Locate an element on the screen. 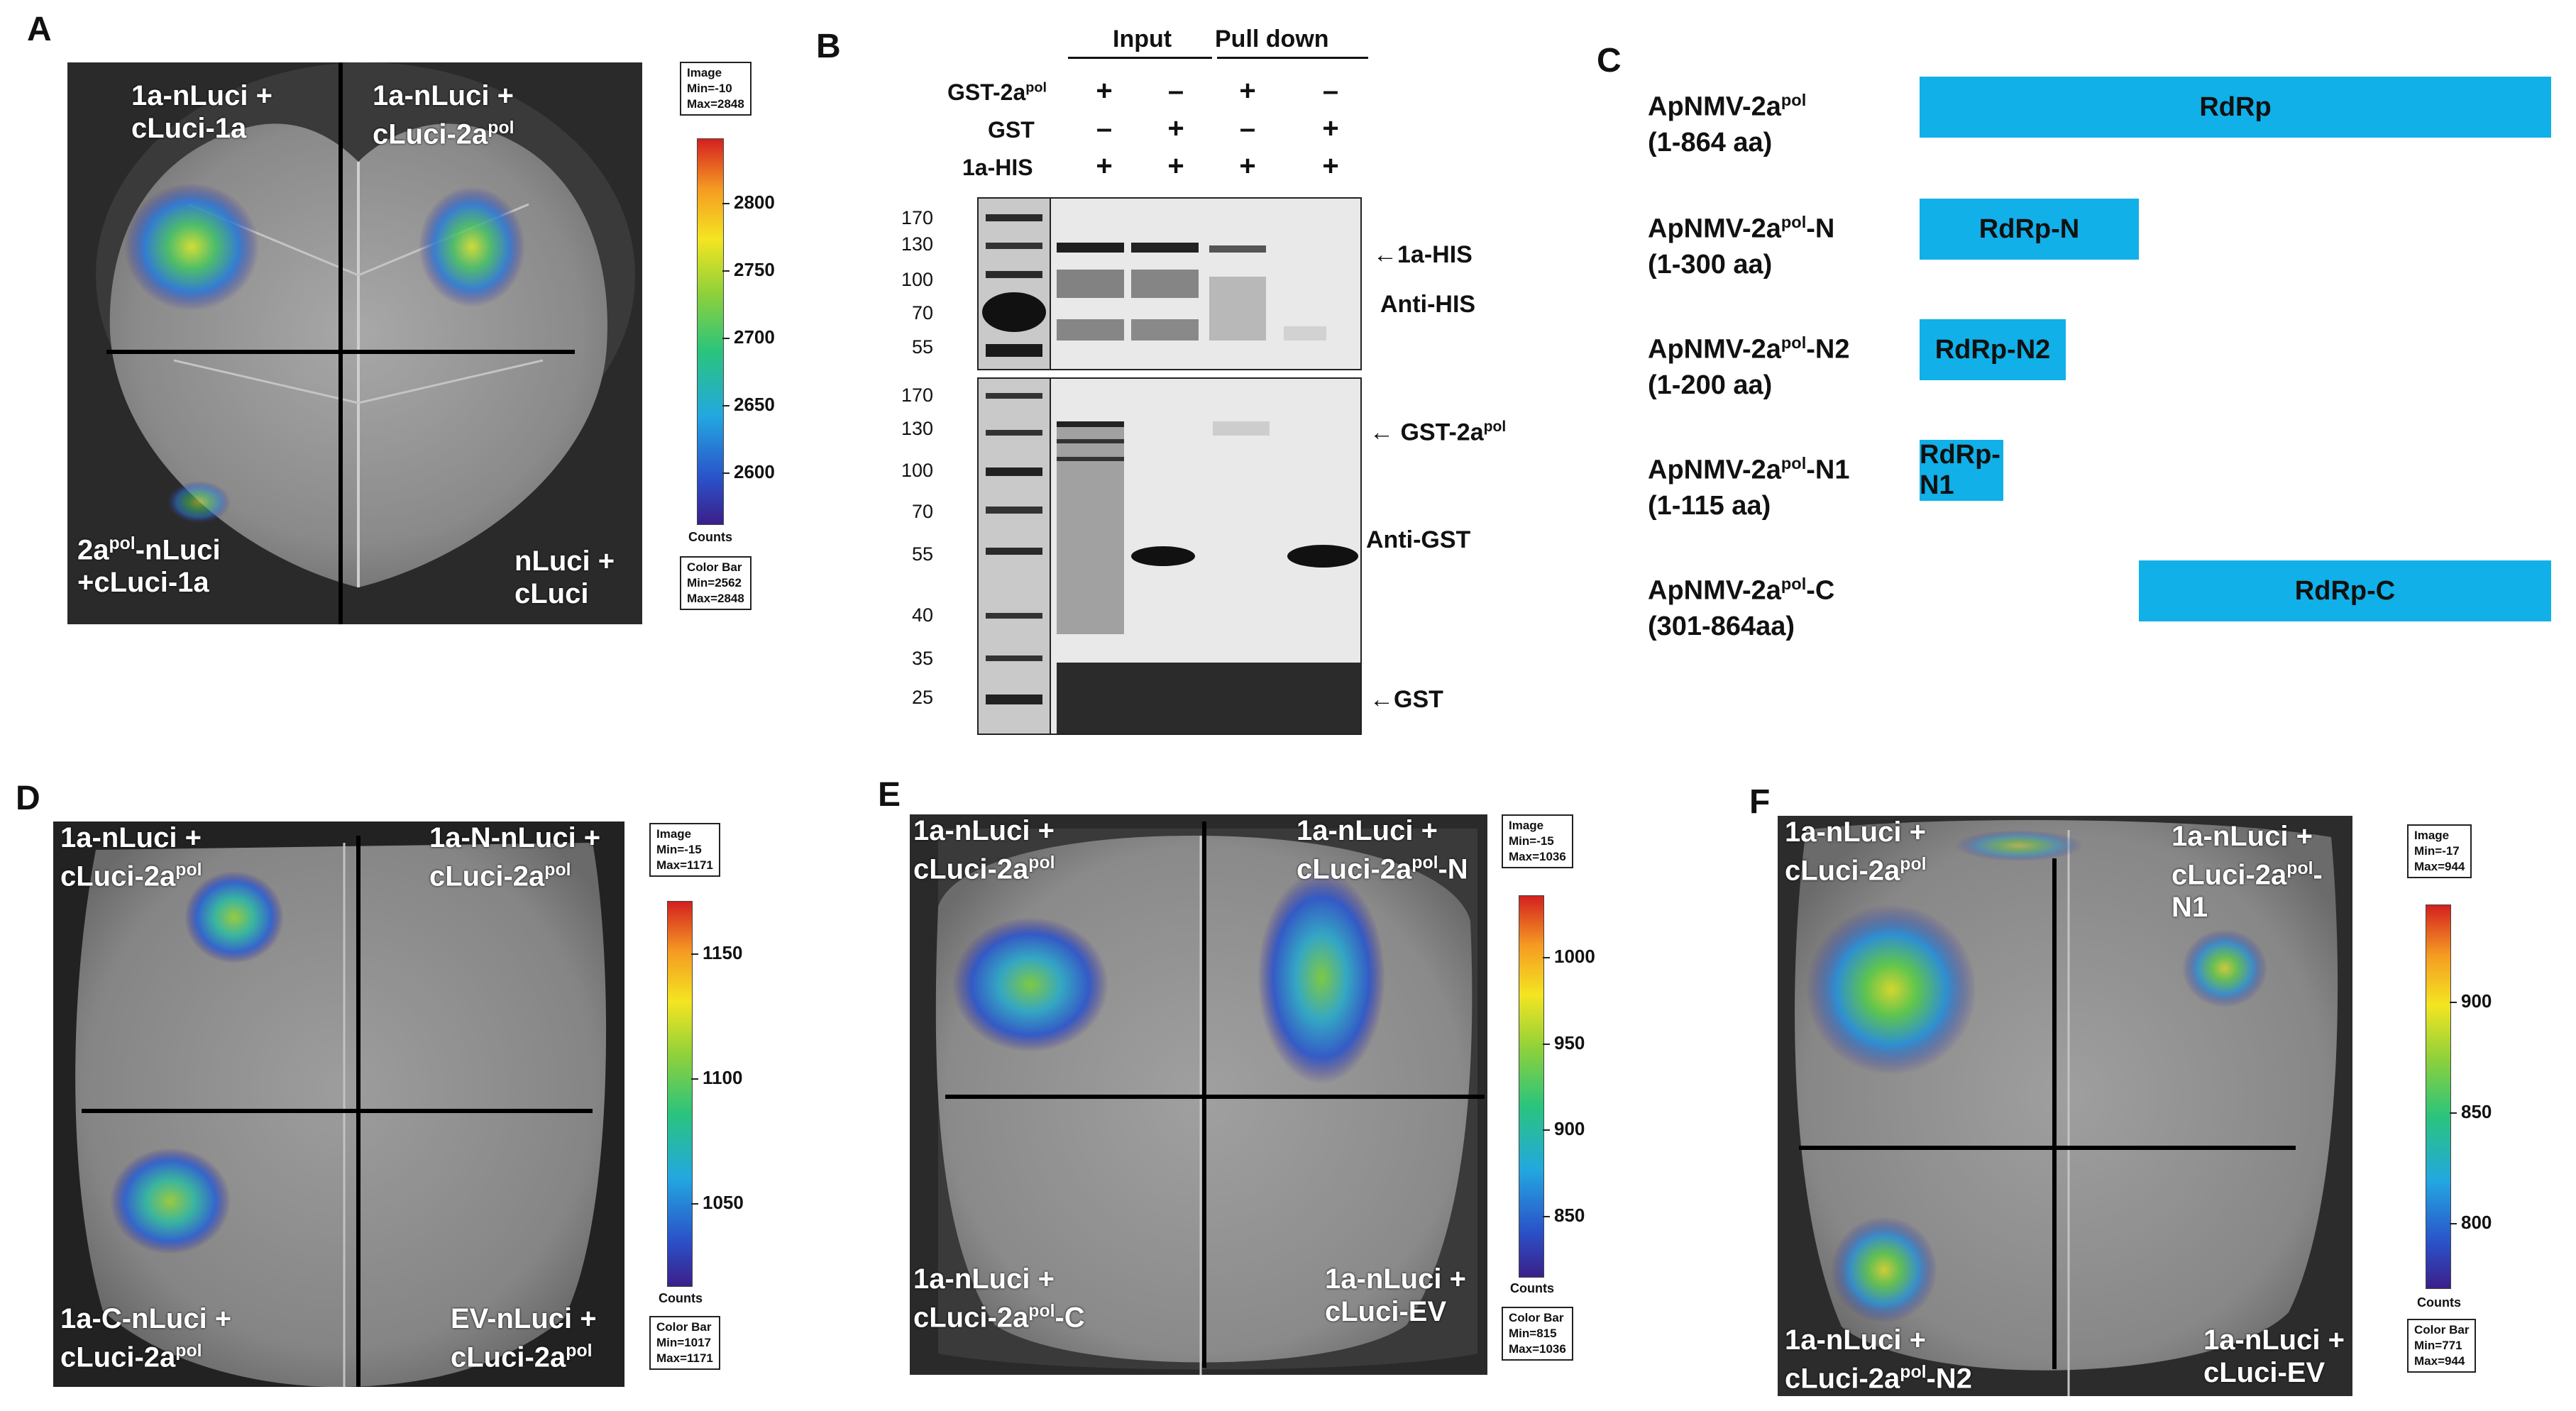 This screenshot has width=2576, height=1411. colorbar-tick-label-a: 2800 is located at coordinates (754, 203).